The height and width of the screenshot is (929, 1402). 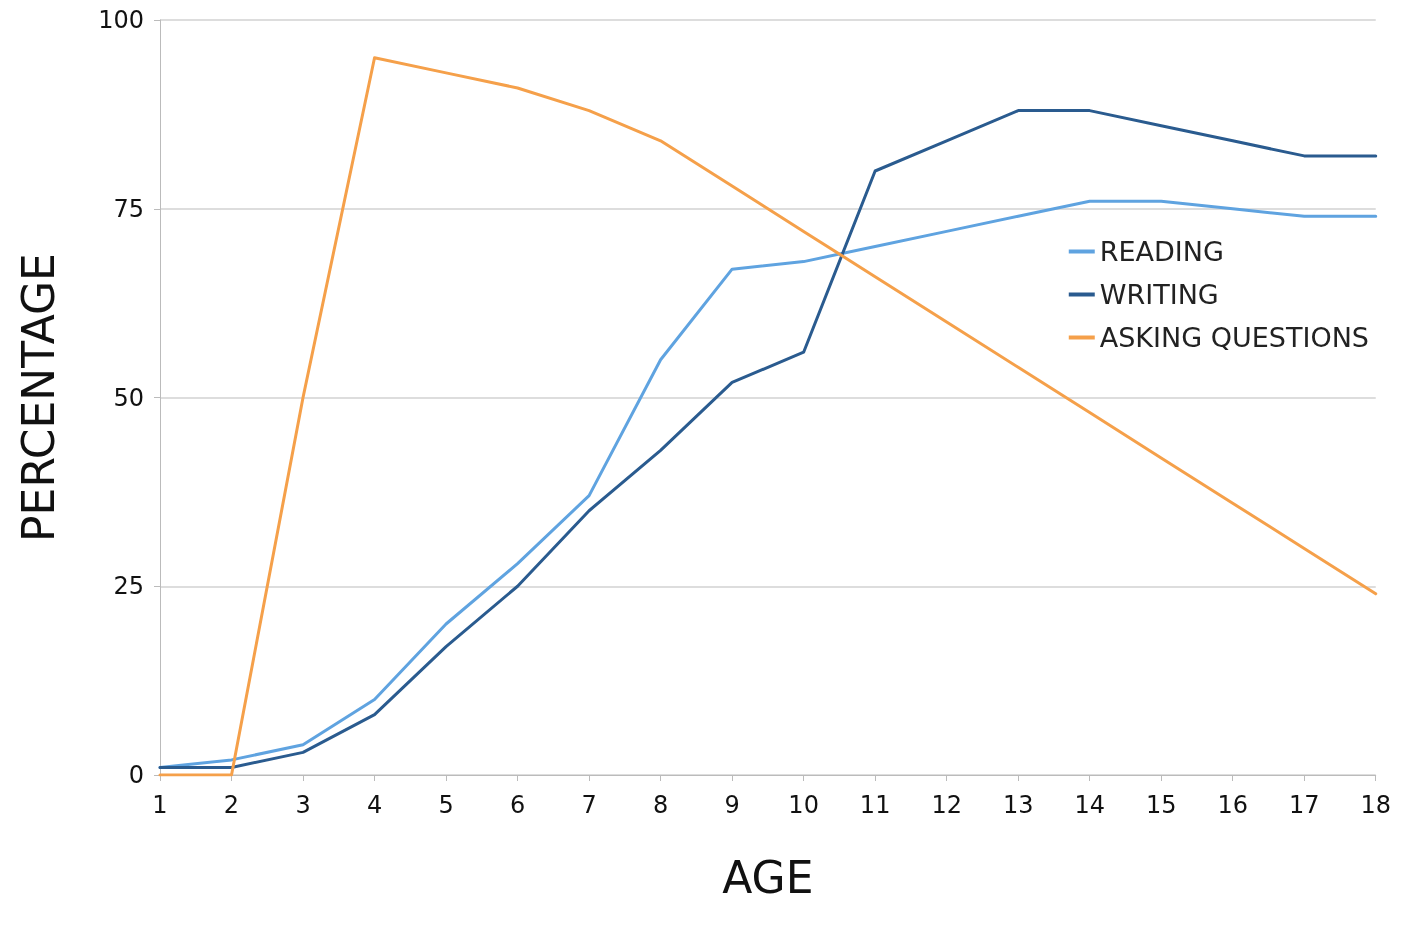 I want to click on x-tick-label: 17, so click(x=1304, y=805).